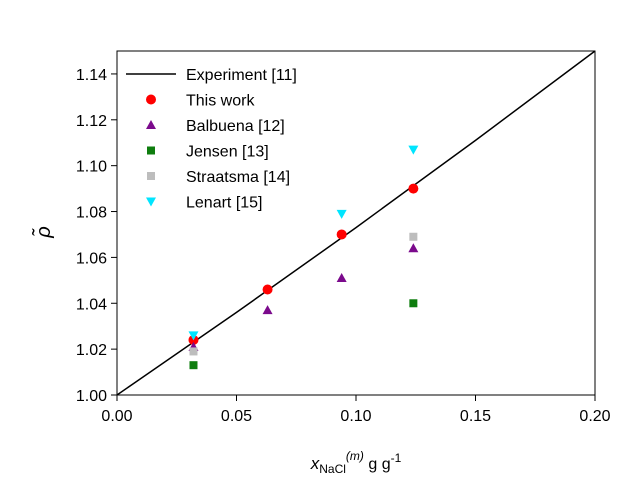 This screenshot has width=623, height=484. I want to click on y-tick-label: 1.06, so click(91, 258).